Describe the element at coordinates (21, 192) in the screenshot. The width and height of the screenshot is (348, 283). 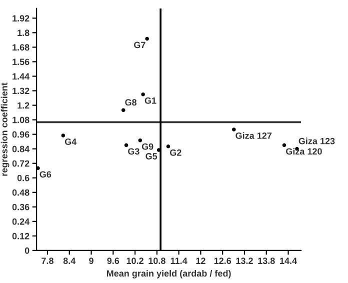
I see `y-tick-label: 0.48` at that location.